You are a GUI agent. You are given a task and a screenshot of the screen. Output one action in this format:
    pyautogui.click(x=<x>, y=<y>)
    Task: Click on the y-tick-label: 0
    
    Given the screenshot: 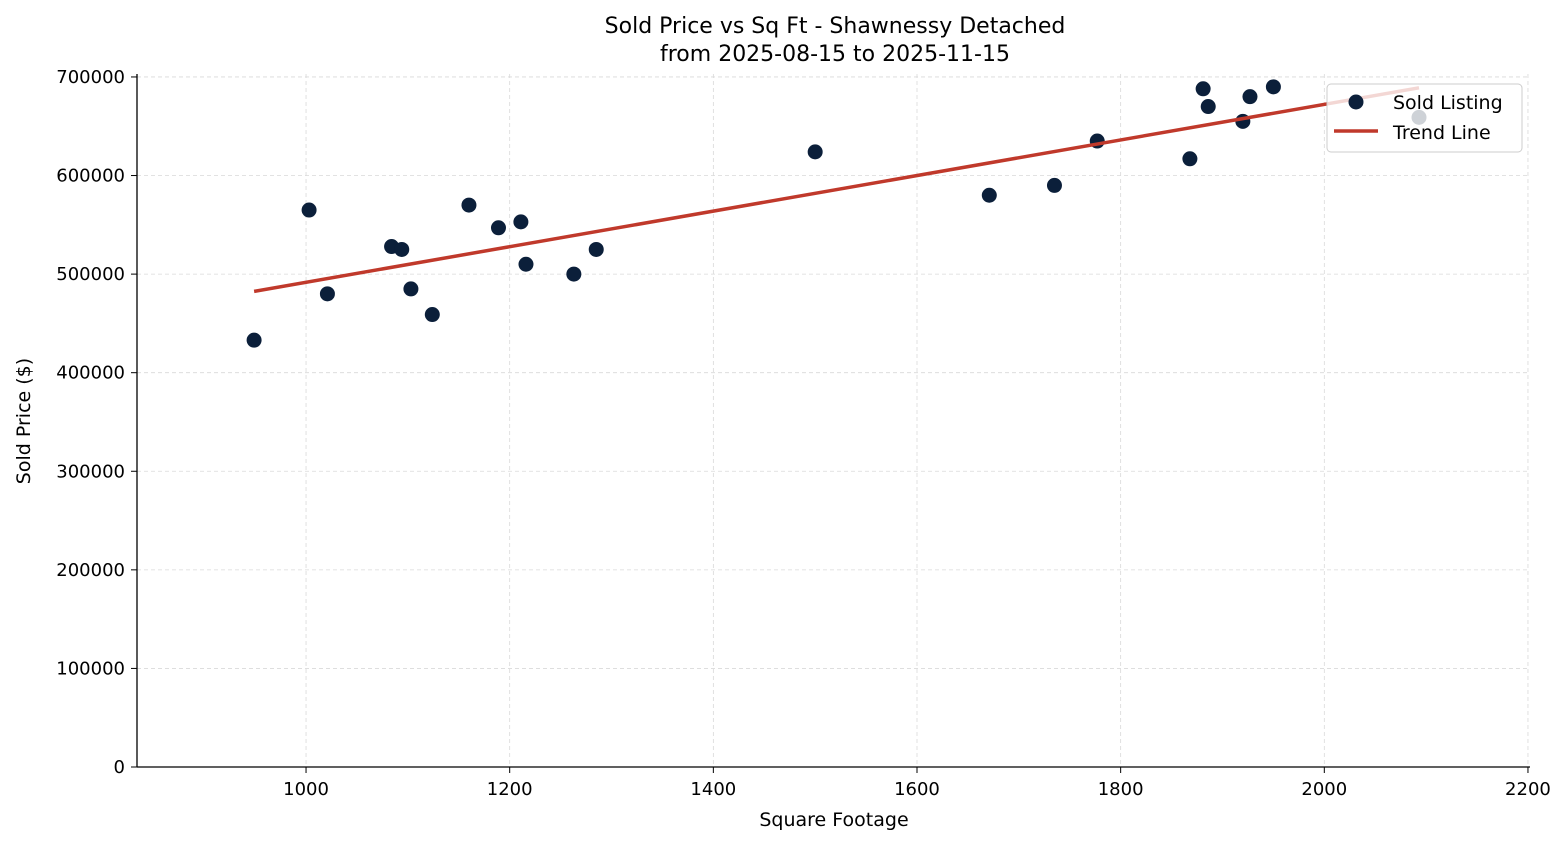 What is the action you would take?
    pyautogui.click(x=119, y=767)
    